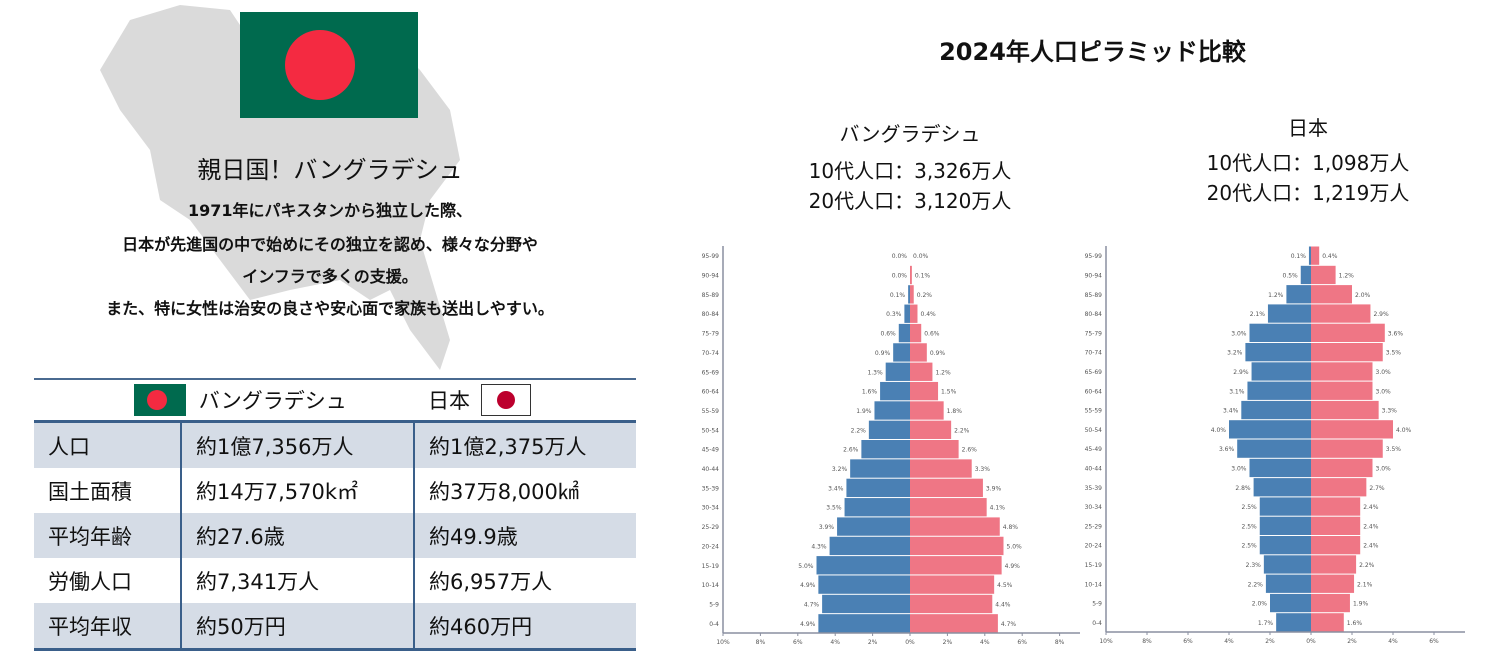 This screenshot has height=663, width=1499. Describe the element at coordinates (1276, 295) in the screenshot. I see `male-value-label: 1.2%` at that location.